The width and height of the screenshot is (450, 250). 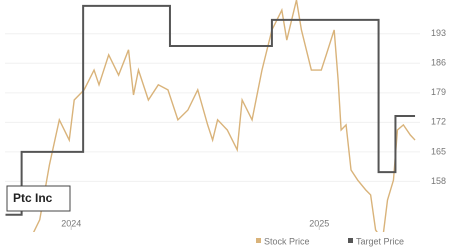 What do you see at coordinates (438, 181) in the screenshot?
I see `y-tick-label: 158` at bounding box center [438, 181].